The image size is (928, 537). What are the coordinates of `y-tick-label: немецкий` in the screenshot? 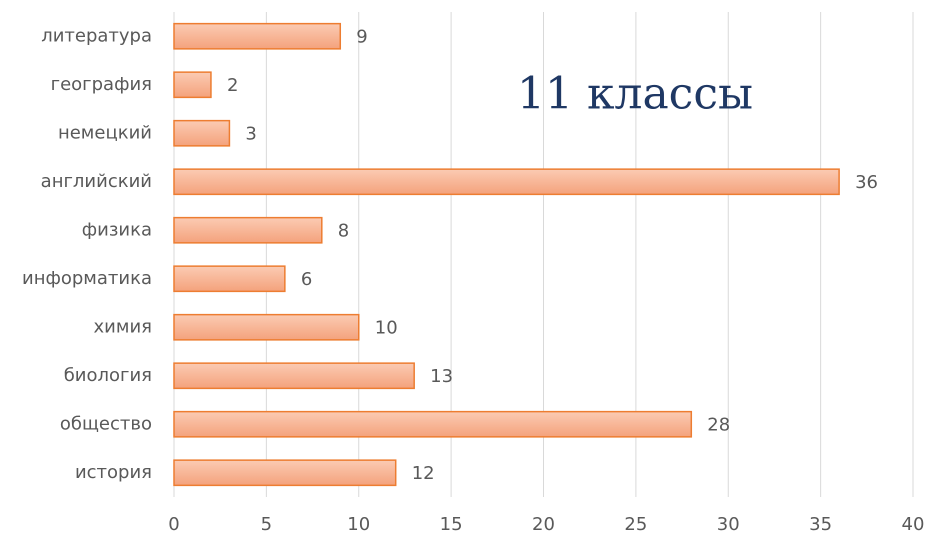 It's located at (105, 132).